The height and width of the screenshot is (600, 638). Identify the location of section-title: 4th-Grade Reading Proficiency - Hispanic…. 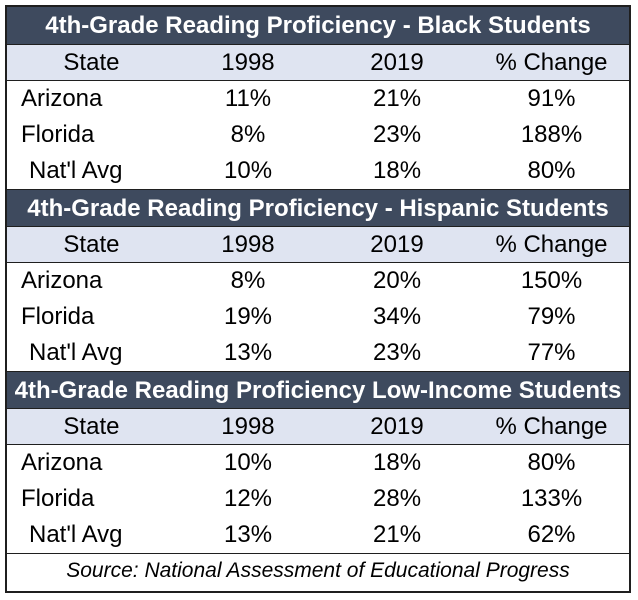
(318, 208).